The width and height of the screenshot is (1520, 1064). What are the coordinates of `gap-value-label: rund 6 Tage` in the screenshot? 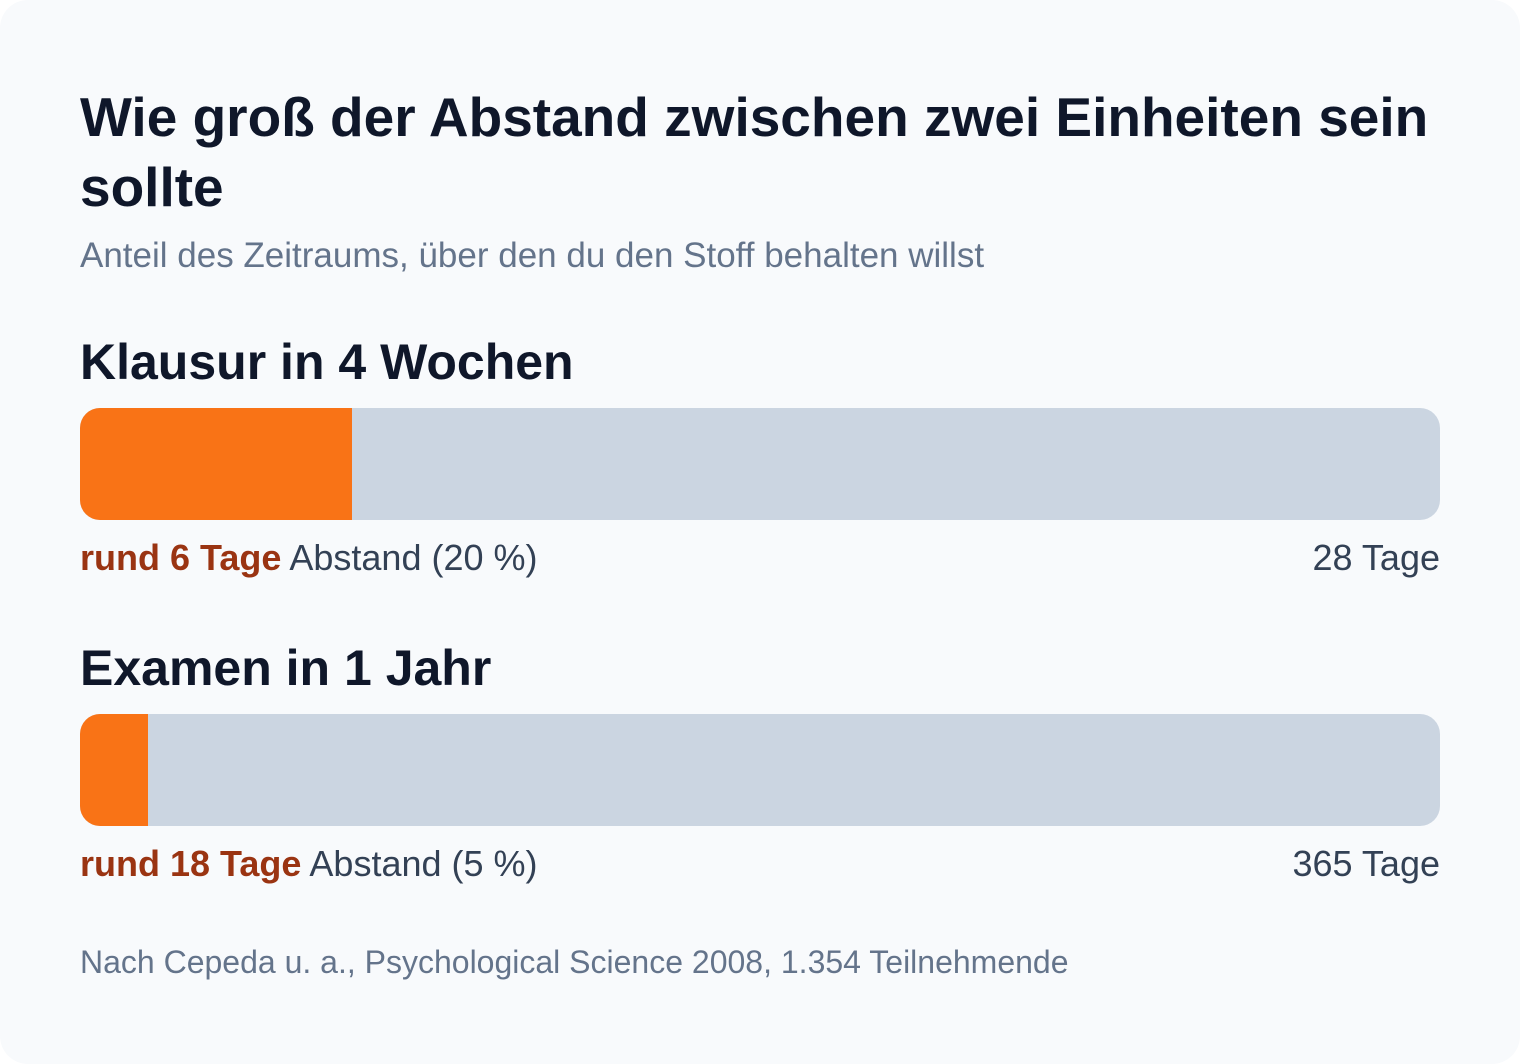 It's located at (181, 557).